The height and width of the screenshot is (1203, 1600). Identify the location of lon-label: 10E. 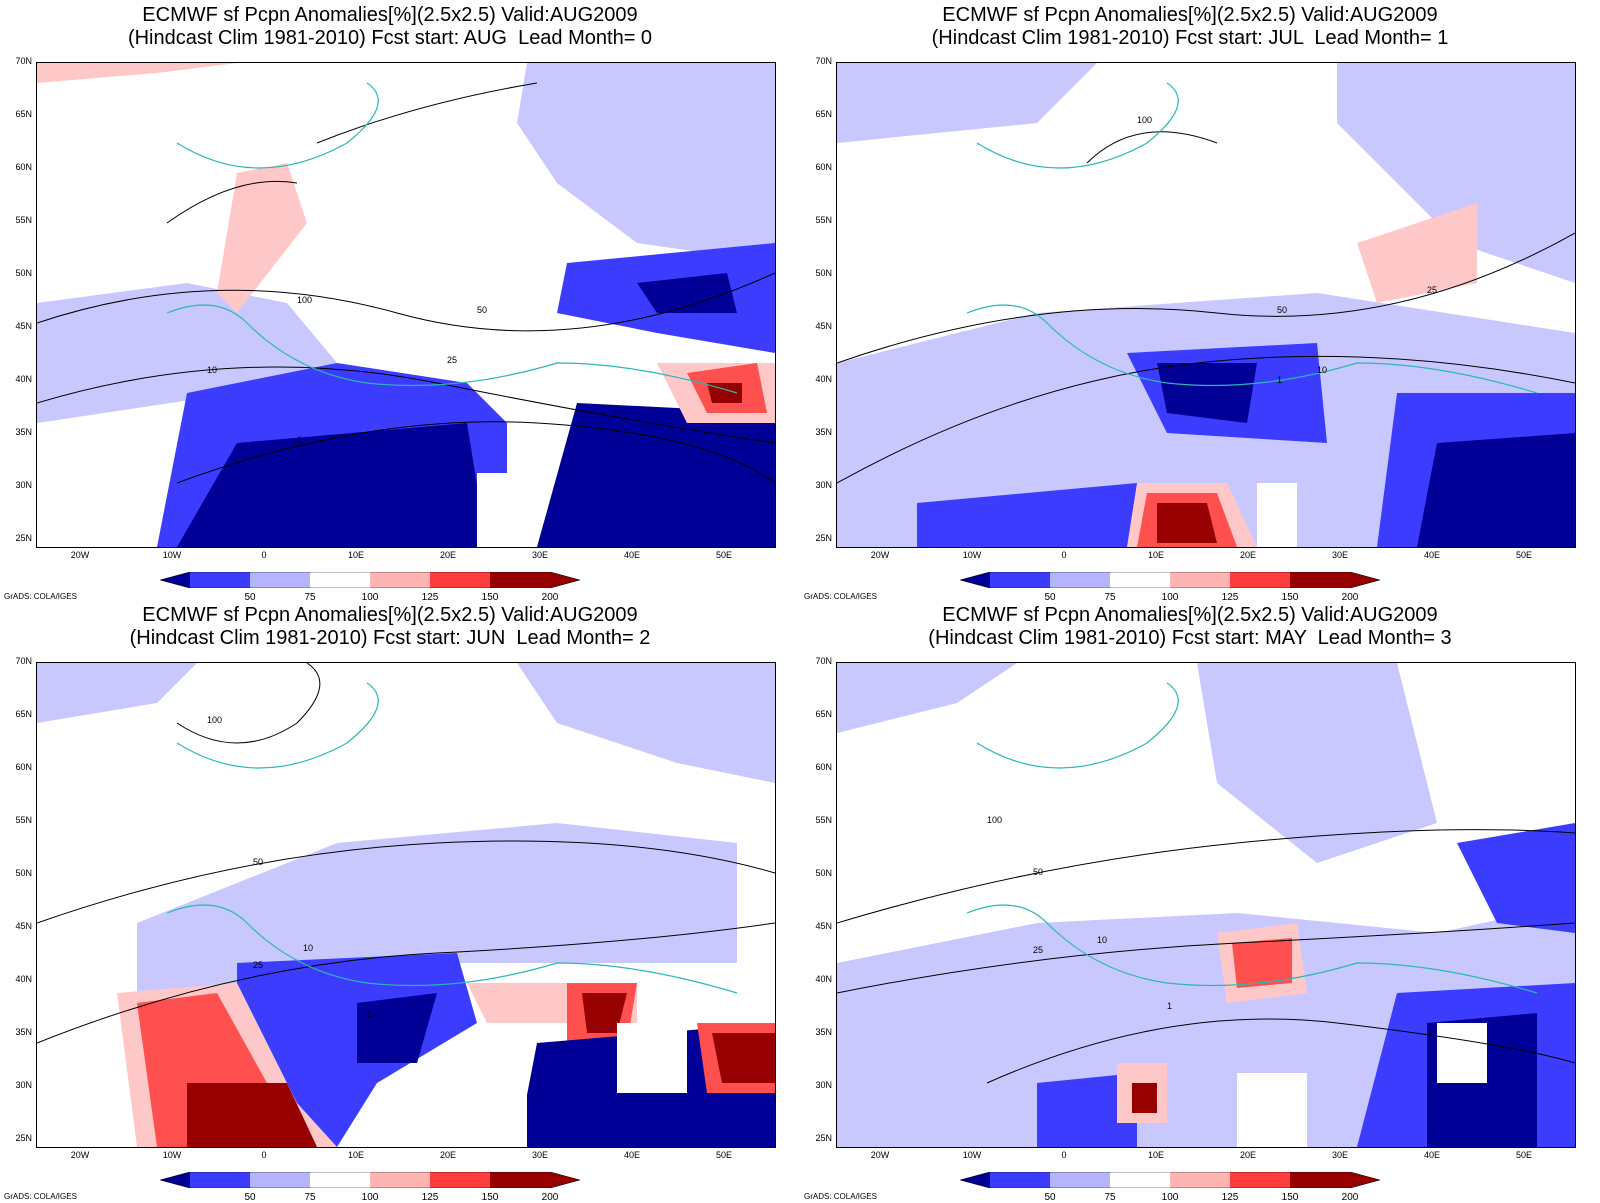
(355, 555).